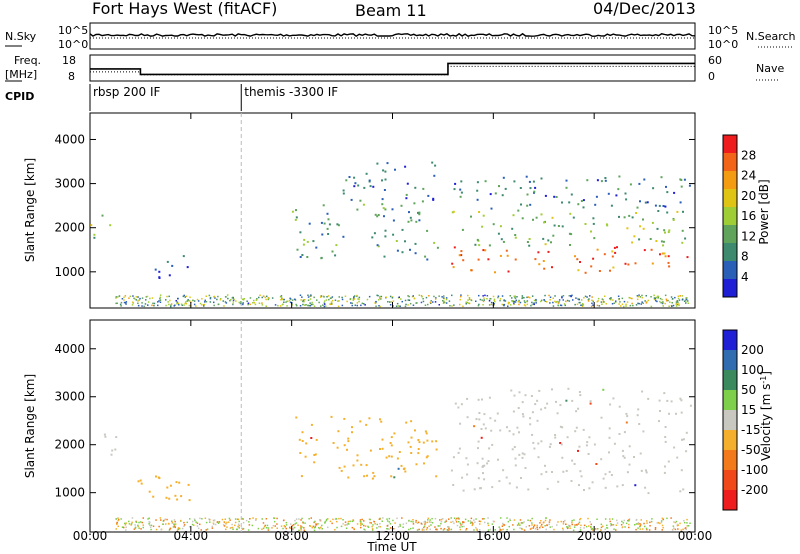  What do you see at coordinates (73, 44) in the screenshot?
I see `sky-left-tick-bottom: 10^0` at bounding box center [73, 44].